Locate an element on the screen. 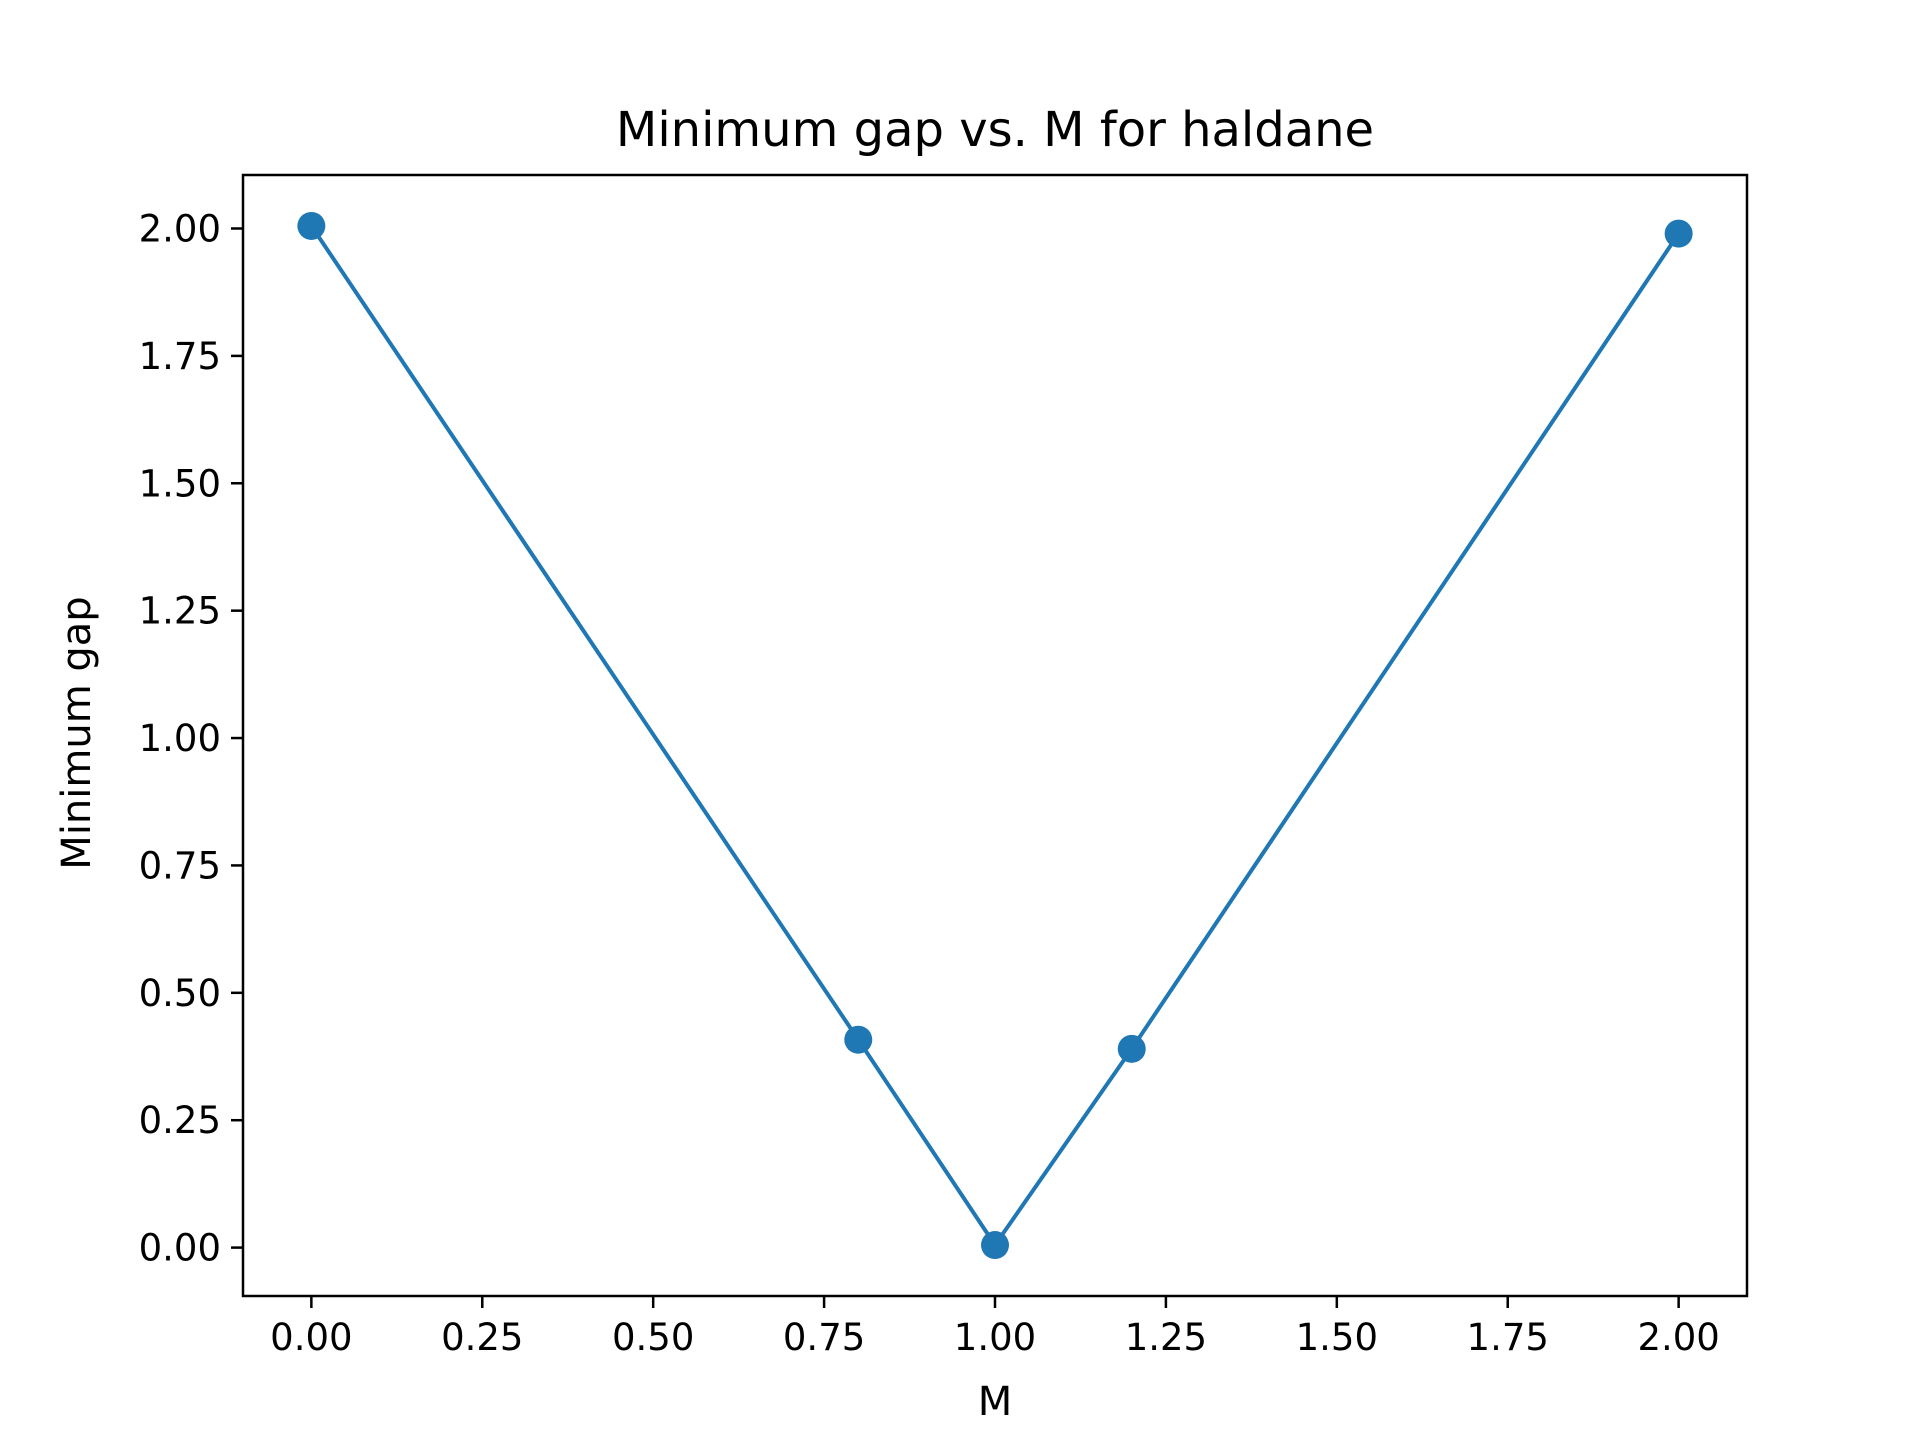  x-tick-label-2: 0.50 is located at coordinates (653, 1337).